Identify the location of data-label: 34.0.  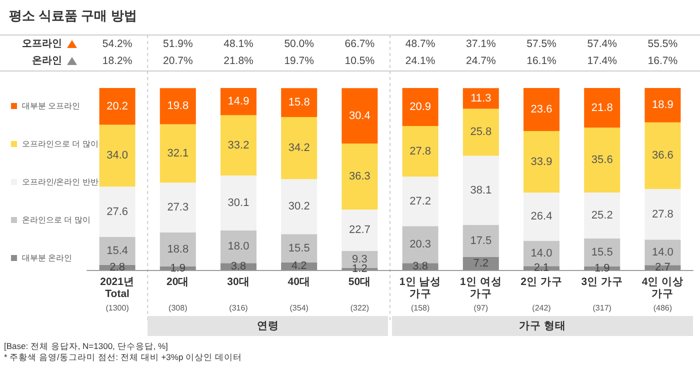
(117, 156).